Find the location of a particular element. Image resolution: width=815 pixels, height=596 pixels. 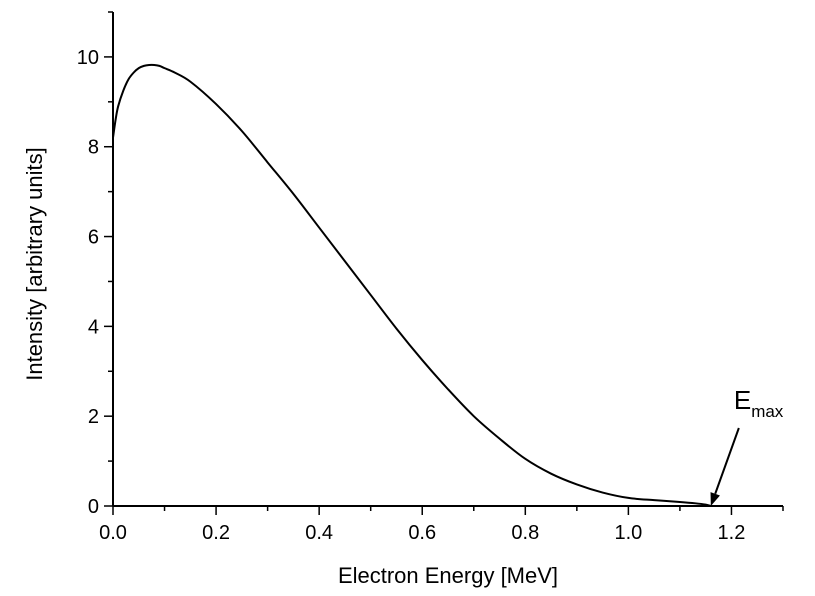

annotation-emax: Emax is located at coordinates (747, 445).